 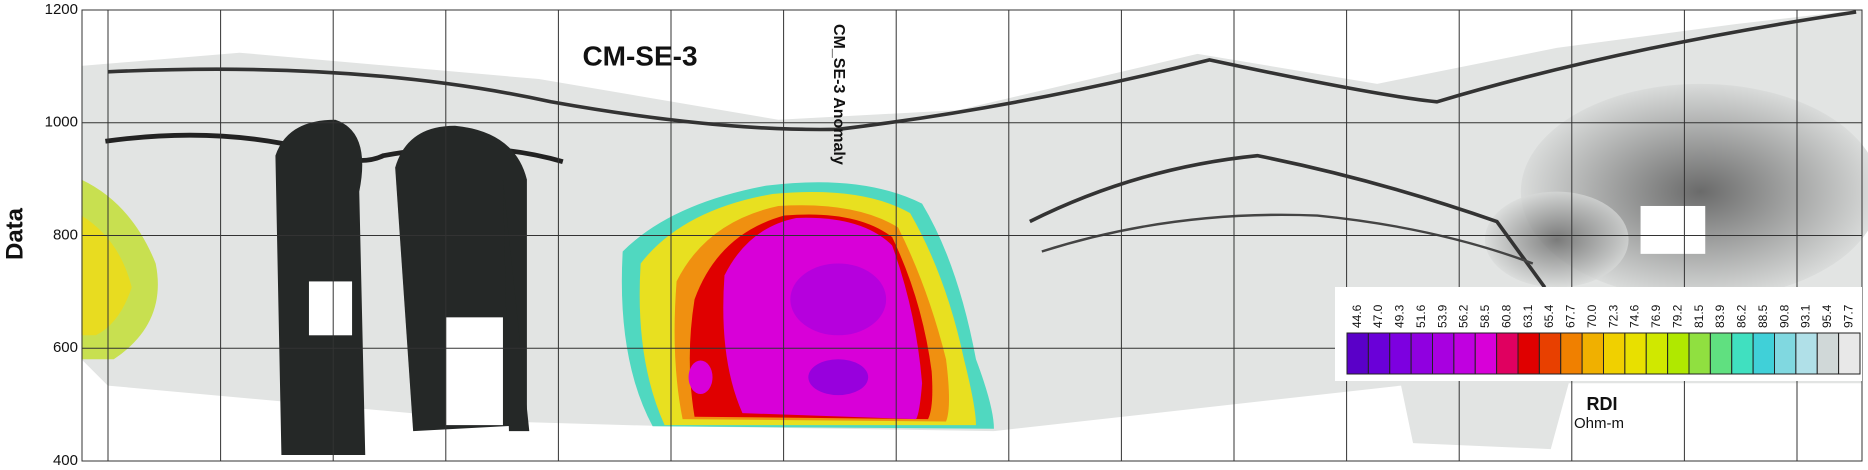 I want to click on y-tick-label: 400, so click(x=65, y=460).